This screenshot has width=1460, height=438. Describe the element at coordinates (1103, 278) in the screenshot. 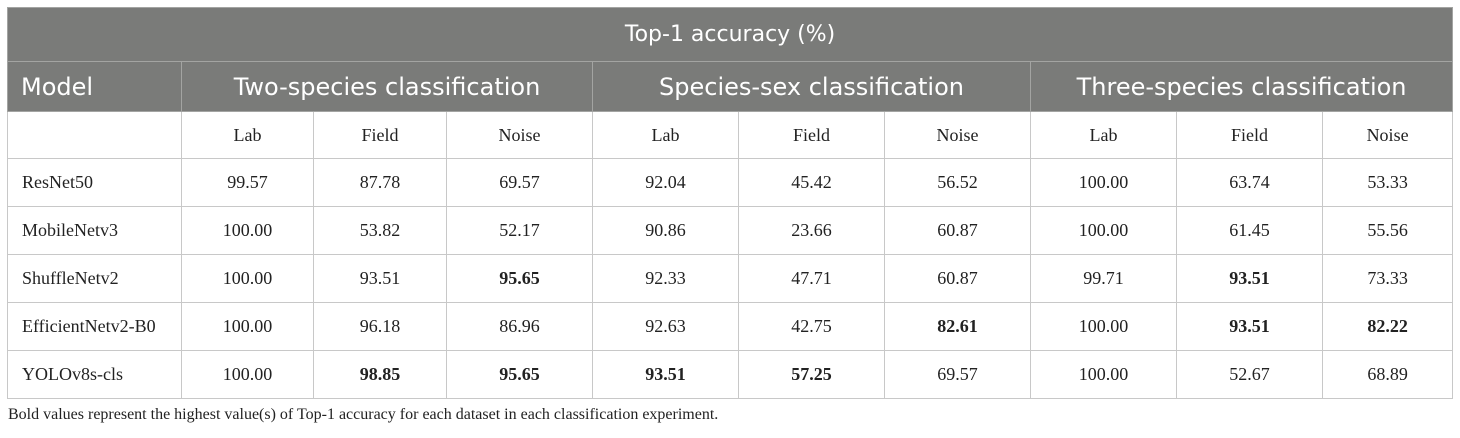

I see `value-cell: 99.71` at that location.